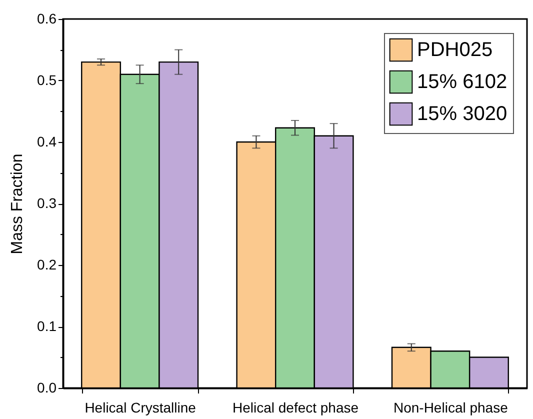 The height and width of the screenshot is (419, 533). I want to click on y-tick-label: 0.4, so click(47, 142).